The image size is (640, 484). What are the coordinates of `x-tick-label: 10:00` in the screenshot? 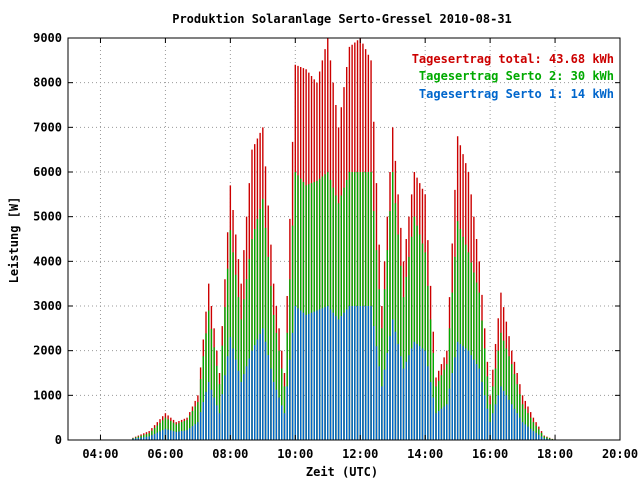 It's located at (295, 454).